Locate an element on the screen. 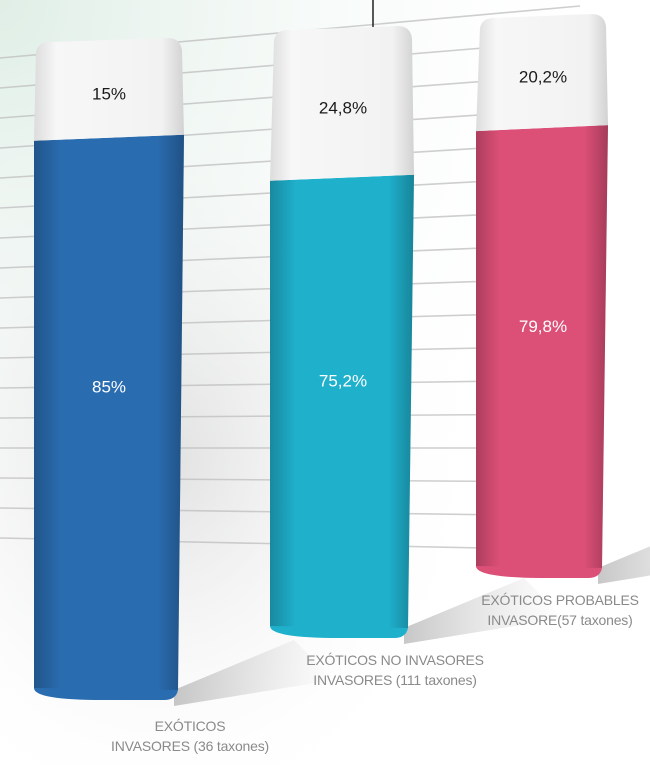 This screenshot has height=765, width=650. value-label-cap: 15% is located at coordinates (109, 93).